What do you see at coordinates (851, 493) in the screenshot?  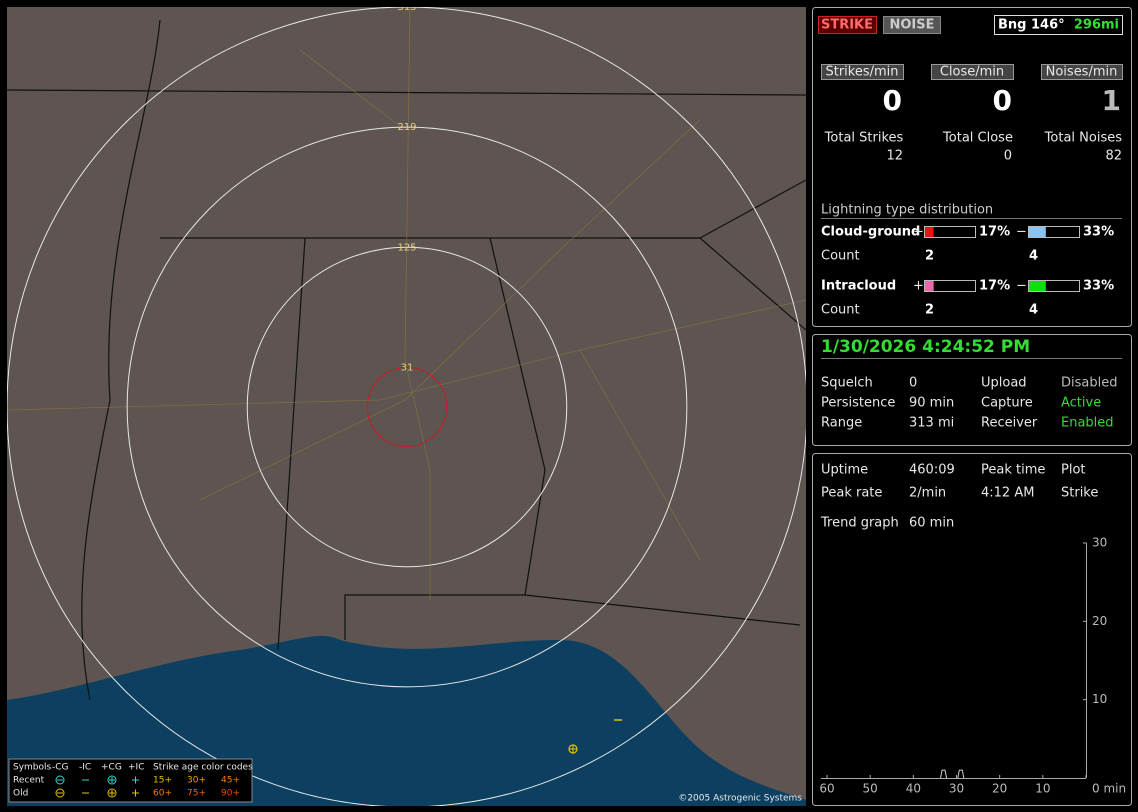 I see `stat-text: Peak rate` at bounding box center [851, 493].